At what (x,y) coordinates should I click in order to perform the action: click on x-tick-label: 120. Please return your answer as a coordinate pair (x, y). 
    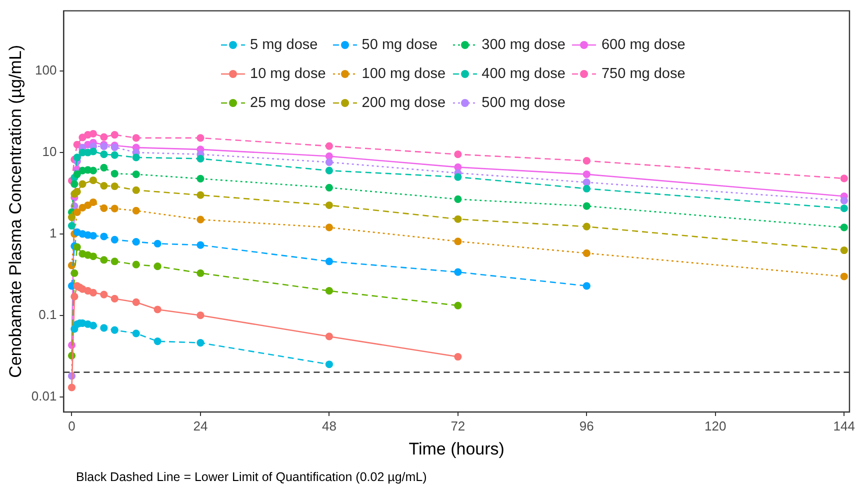
    Looking at the image, I should click on (715, 426).